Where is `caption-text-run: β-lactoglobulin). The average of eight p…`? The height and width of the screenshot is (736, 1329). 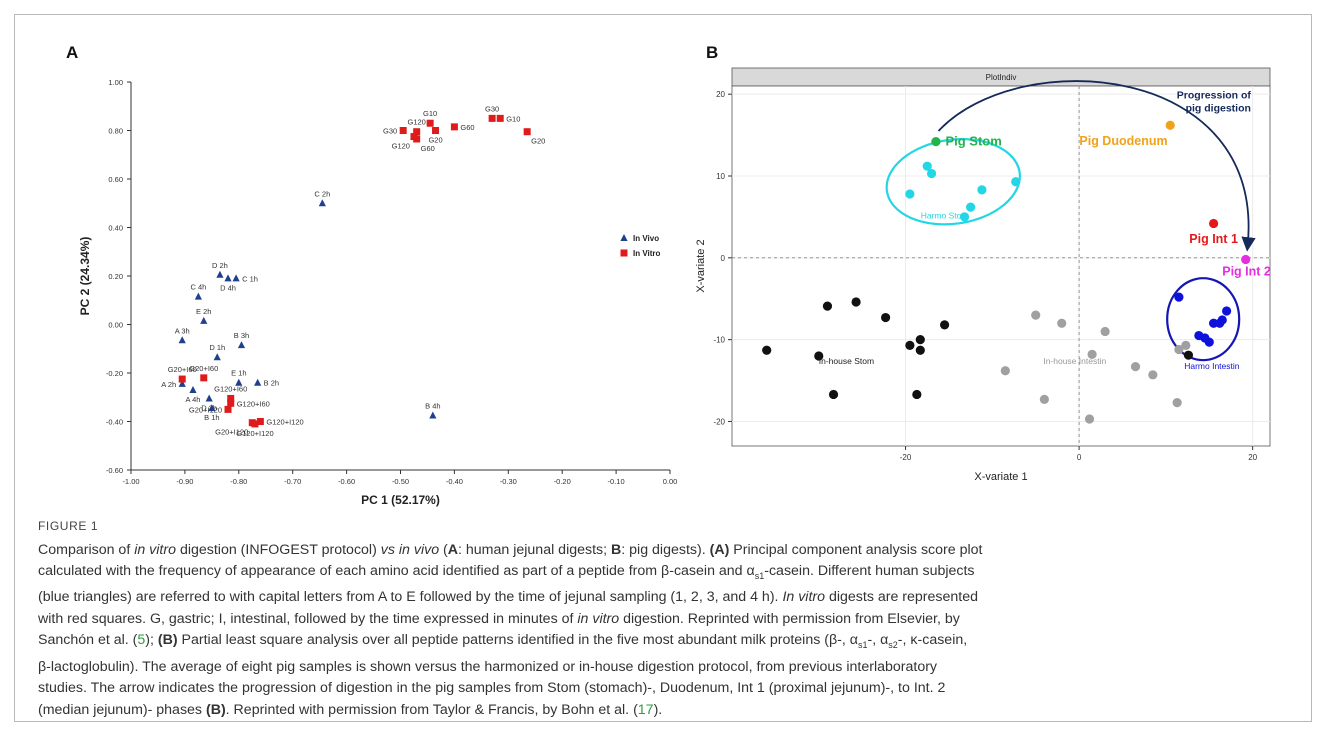
caption-text-run: β-lactoglobulin). The average of eight p… is located at coordinates (488, 666).